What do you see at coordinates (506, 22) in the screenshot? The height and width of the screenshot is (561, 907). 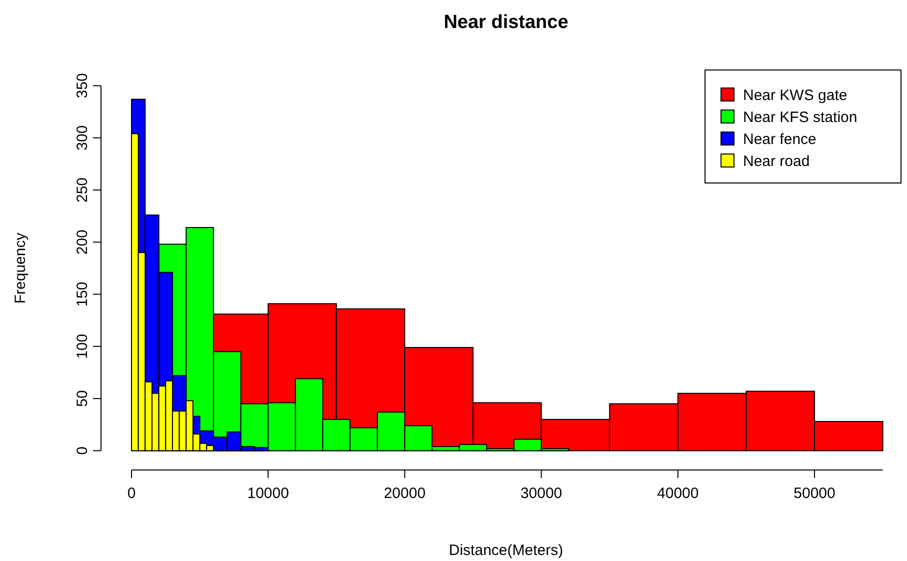 I see `chart-title: Near distance` at bounding box center [506, 22].